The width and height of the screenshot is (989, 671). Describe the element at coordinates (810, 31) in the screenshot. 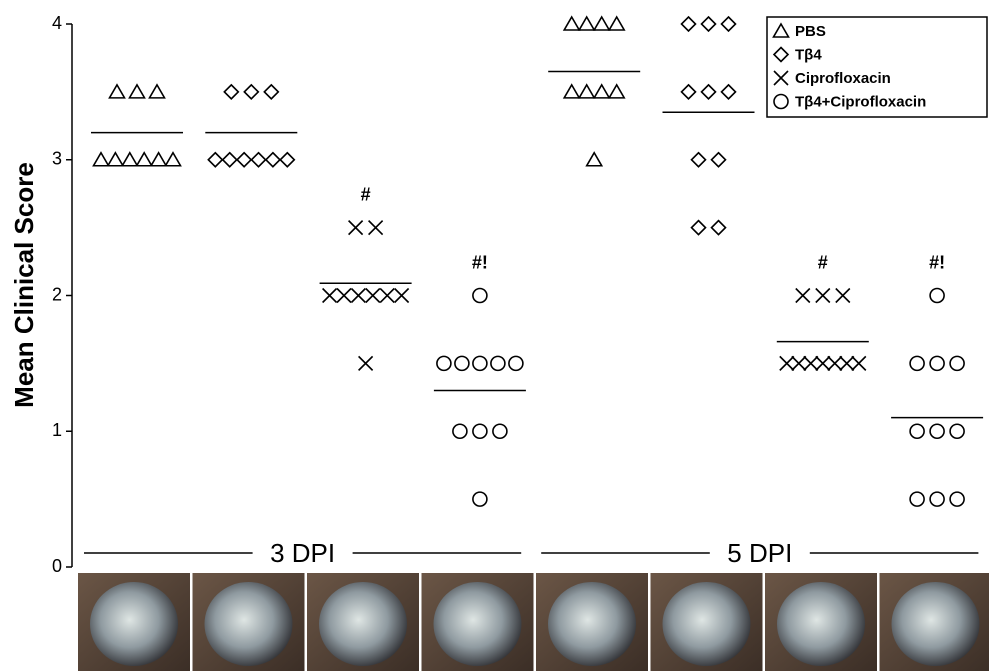

I see `legend-label: PBS` at that location.